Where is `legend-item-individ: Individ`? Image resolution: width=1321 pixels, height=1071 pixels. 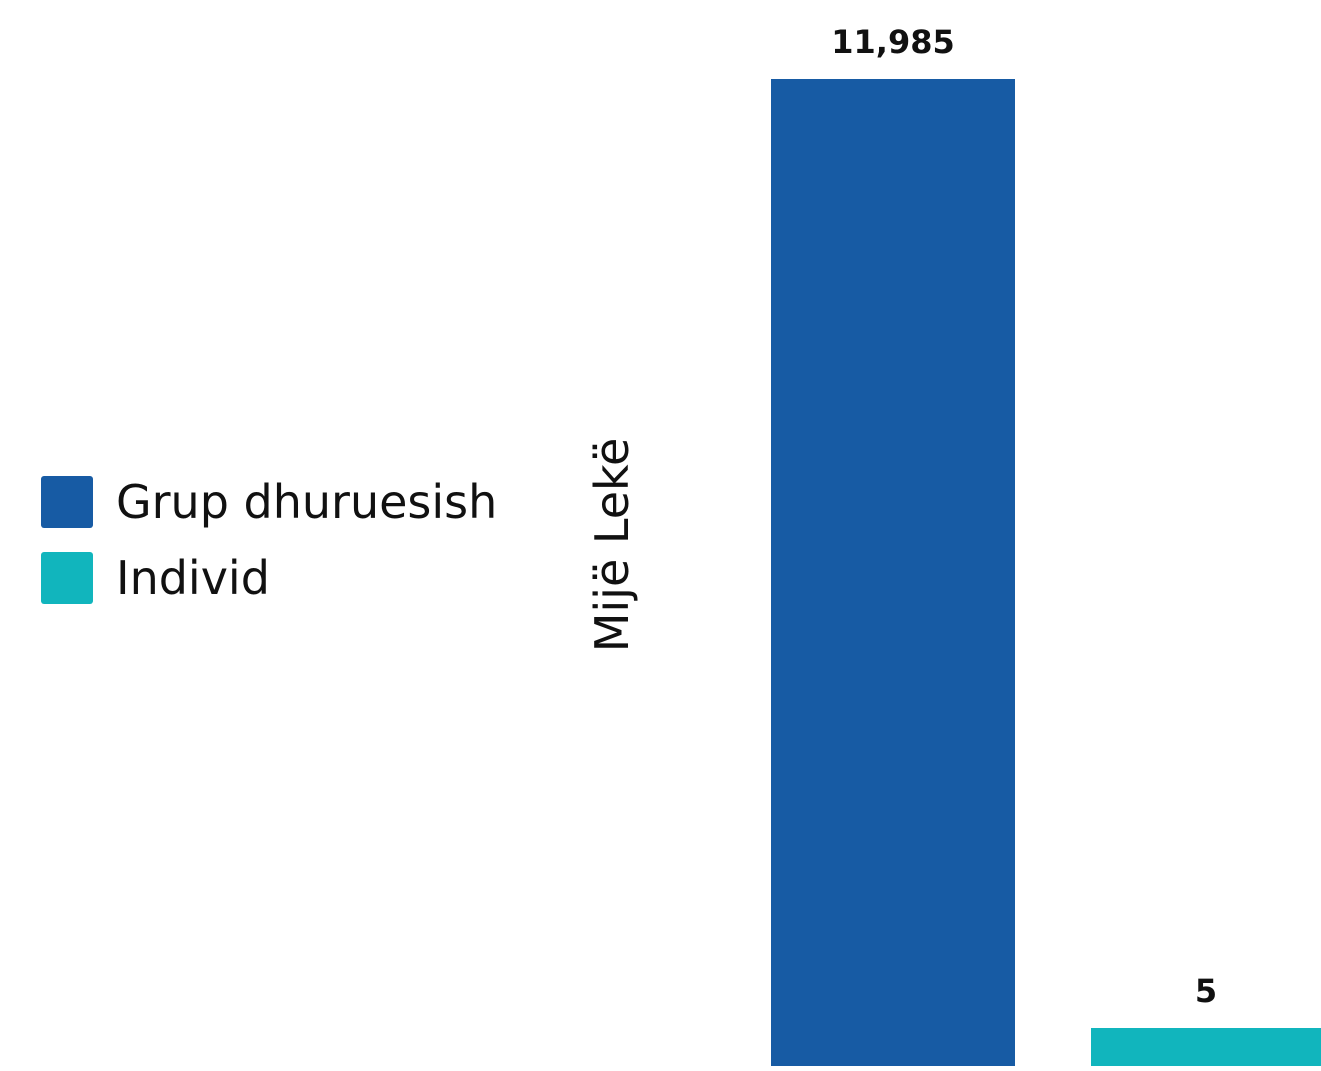 legend-item-individ: Individ is located at coordinates (269, 578).